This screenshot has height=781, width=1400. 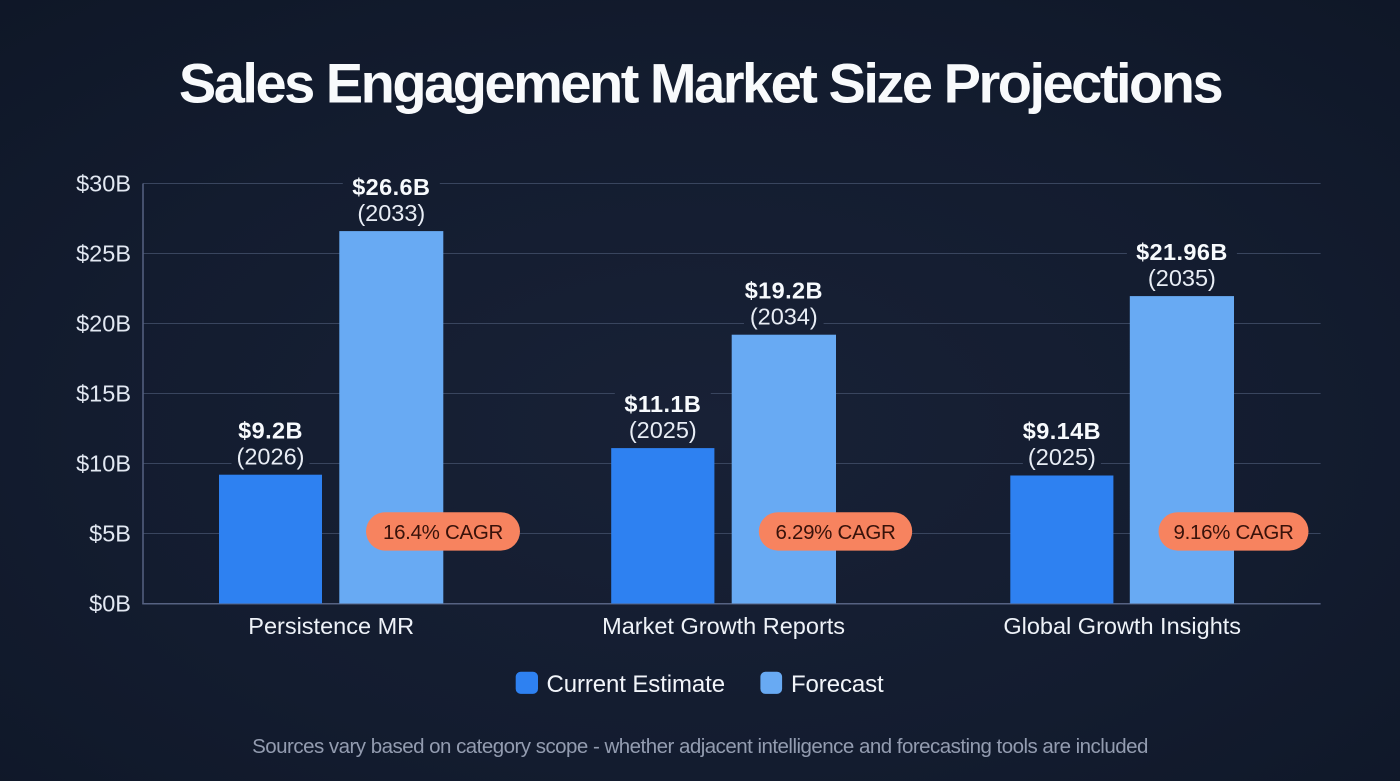 I want to click on svg-text: $21.96B, so click(x=1182, y=252).